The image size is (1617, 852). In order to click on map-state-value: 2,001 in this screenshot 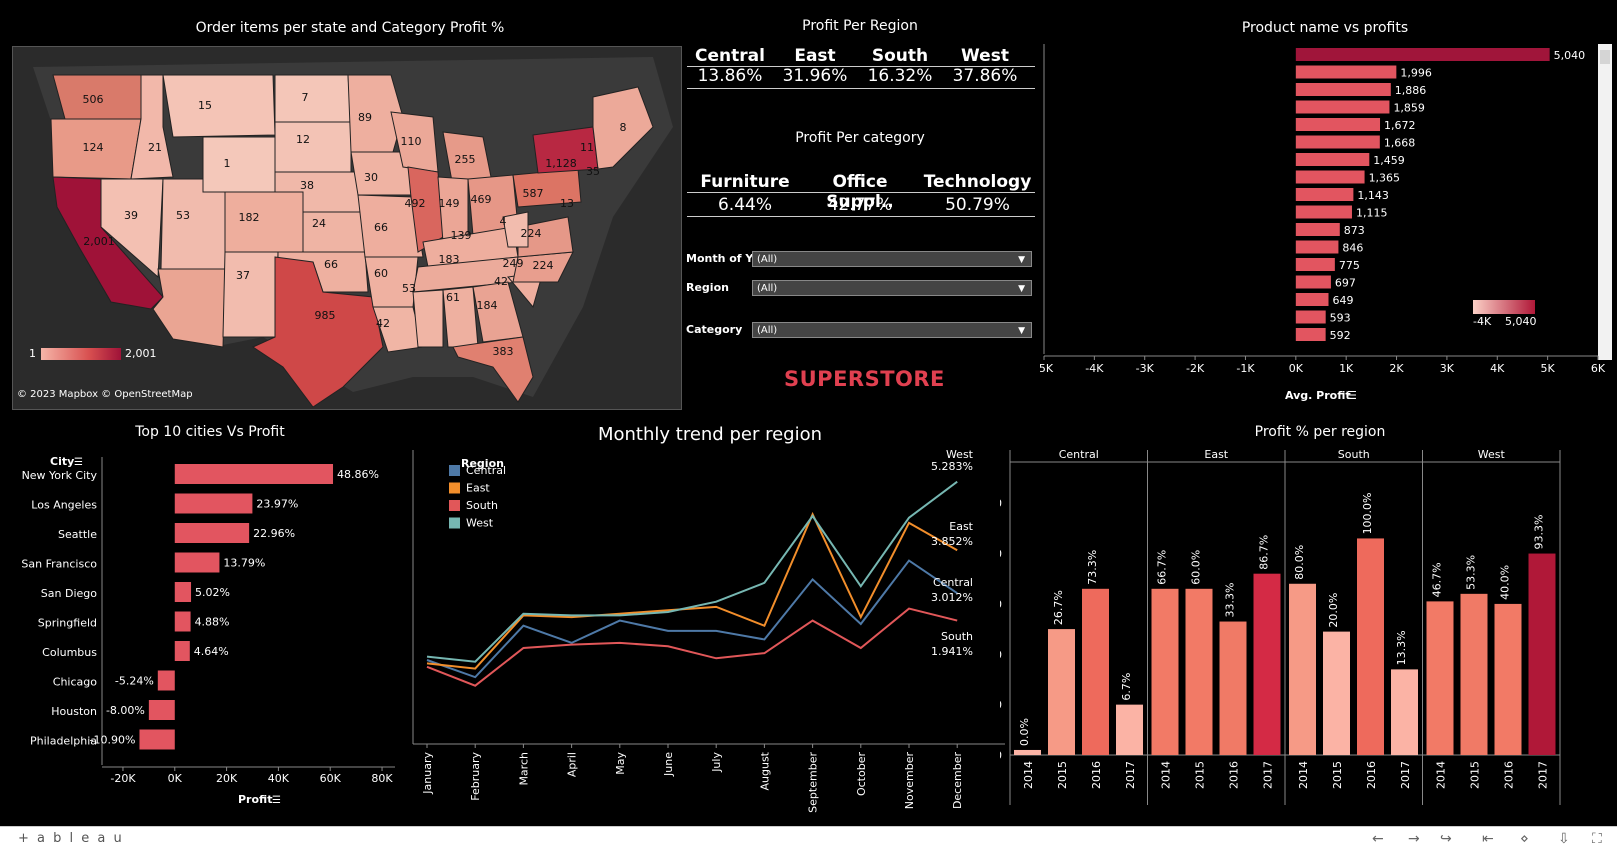, I will do `click(99, 241)`.